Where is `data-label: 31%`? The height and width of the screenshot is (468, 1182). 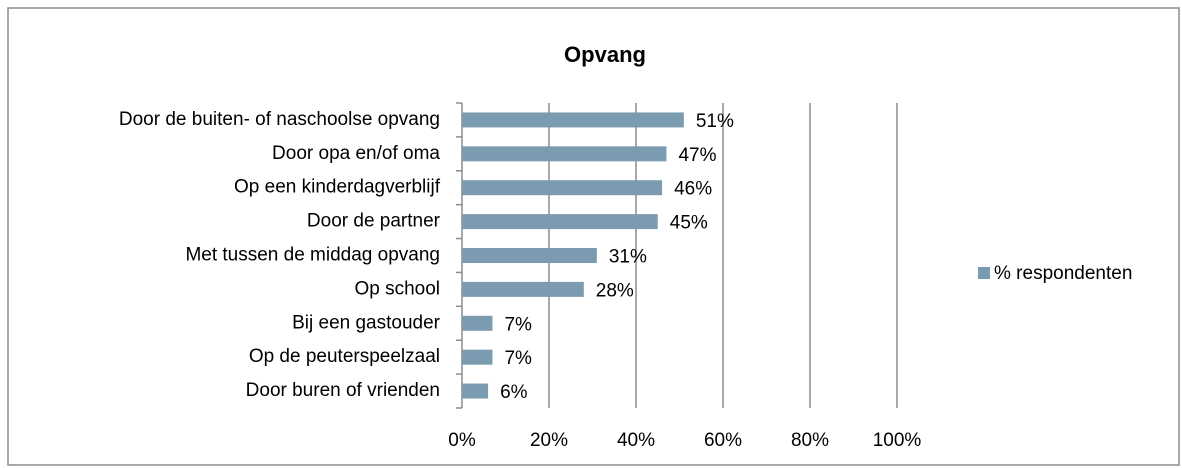 data-label: 31% is located at coordinates (628, 257).